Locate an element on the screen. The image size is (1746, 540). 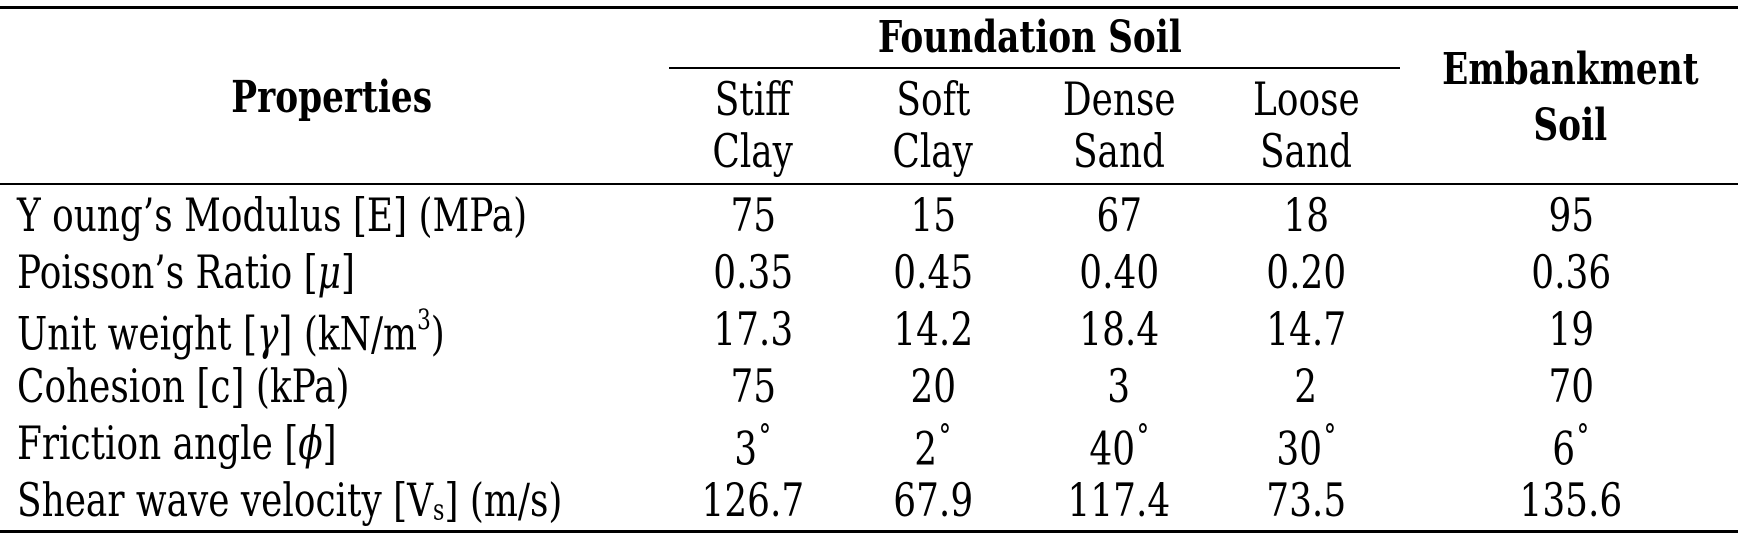
top-rule is located at coordinates (869, 7).